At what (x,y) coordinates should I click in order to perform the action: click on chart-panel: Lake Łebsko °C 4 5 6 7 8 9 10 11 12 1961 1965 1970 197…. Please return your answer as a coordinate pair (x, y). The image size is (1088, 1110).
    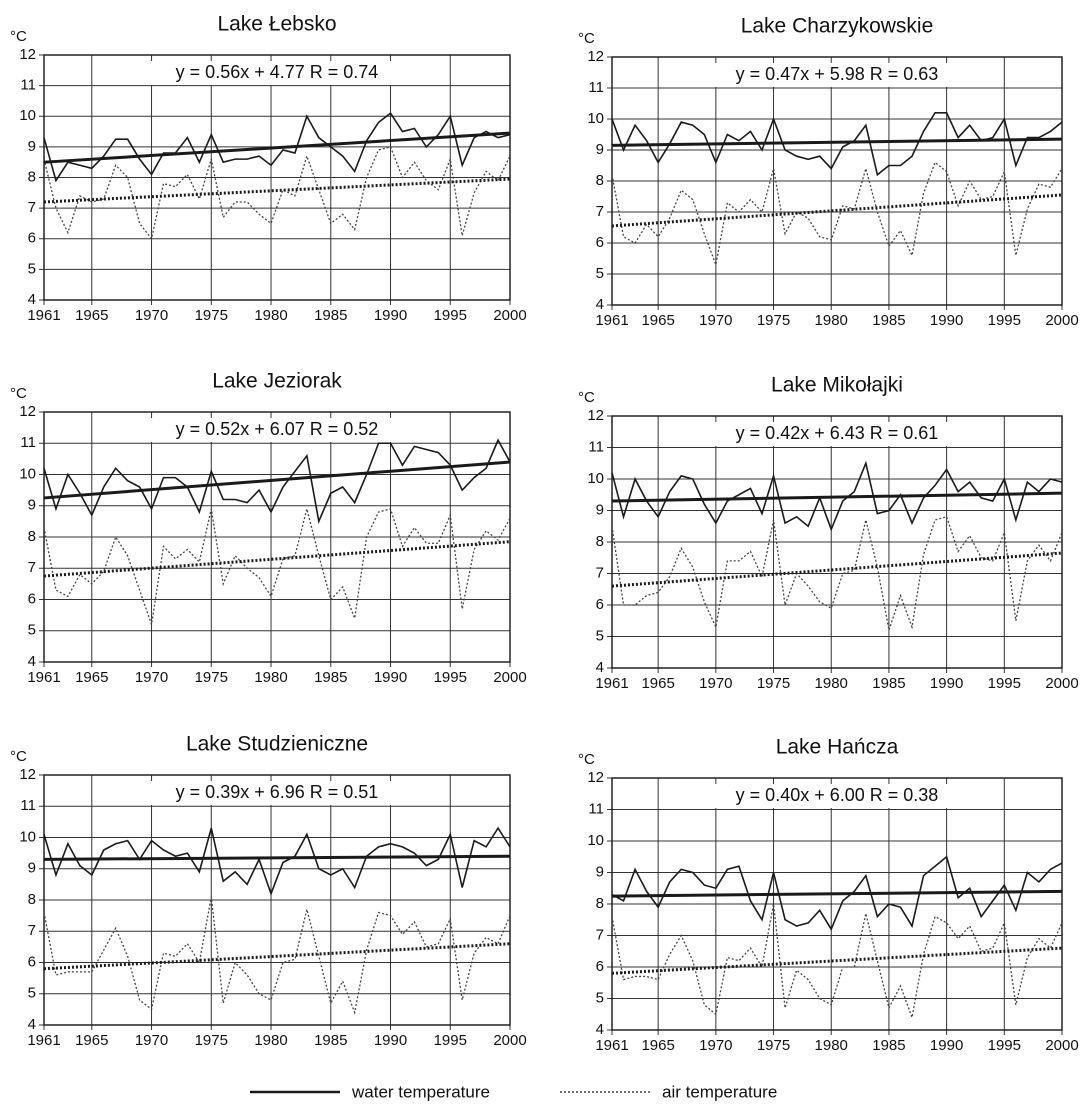
    Looking at the image, I should click on (268, 168).